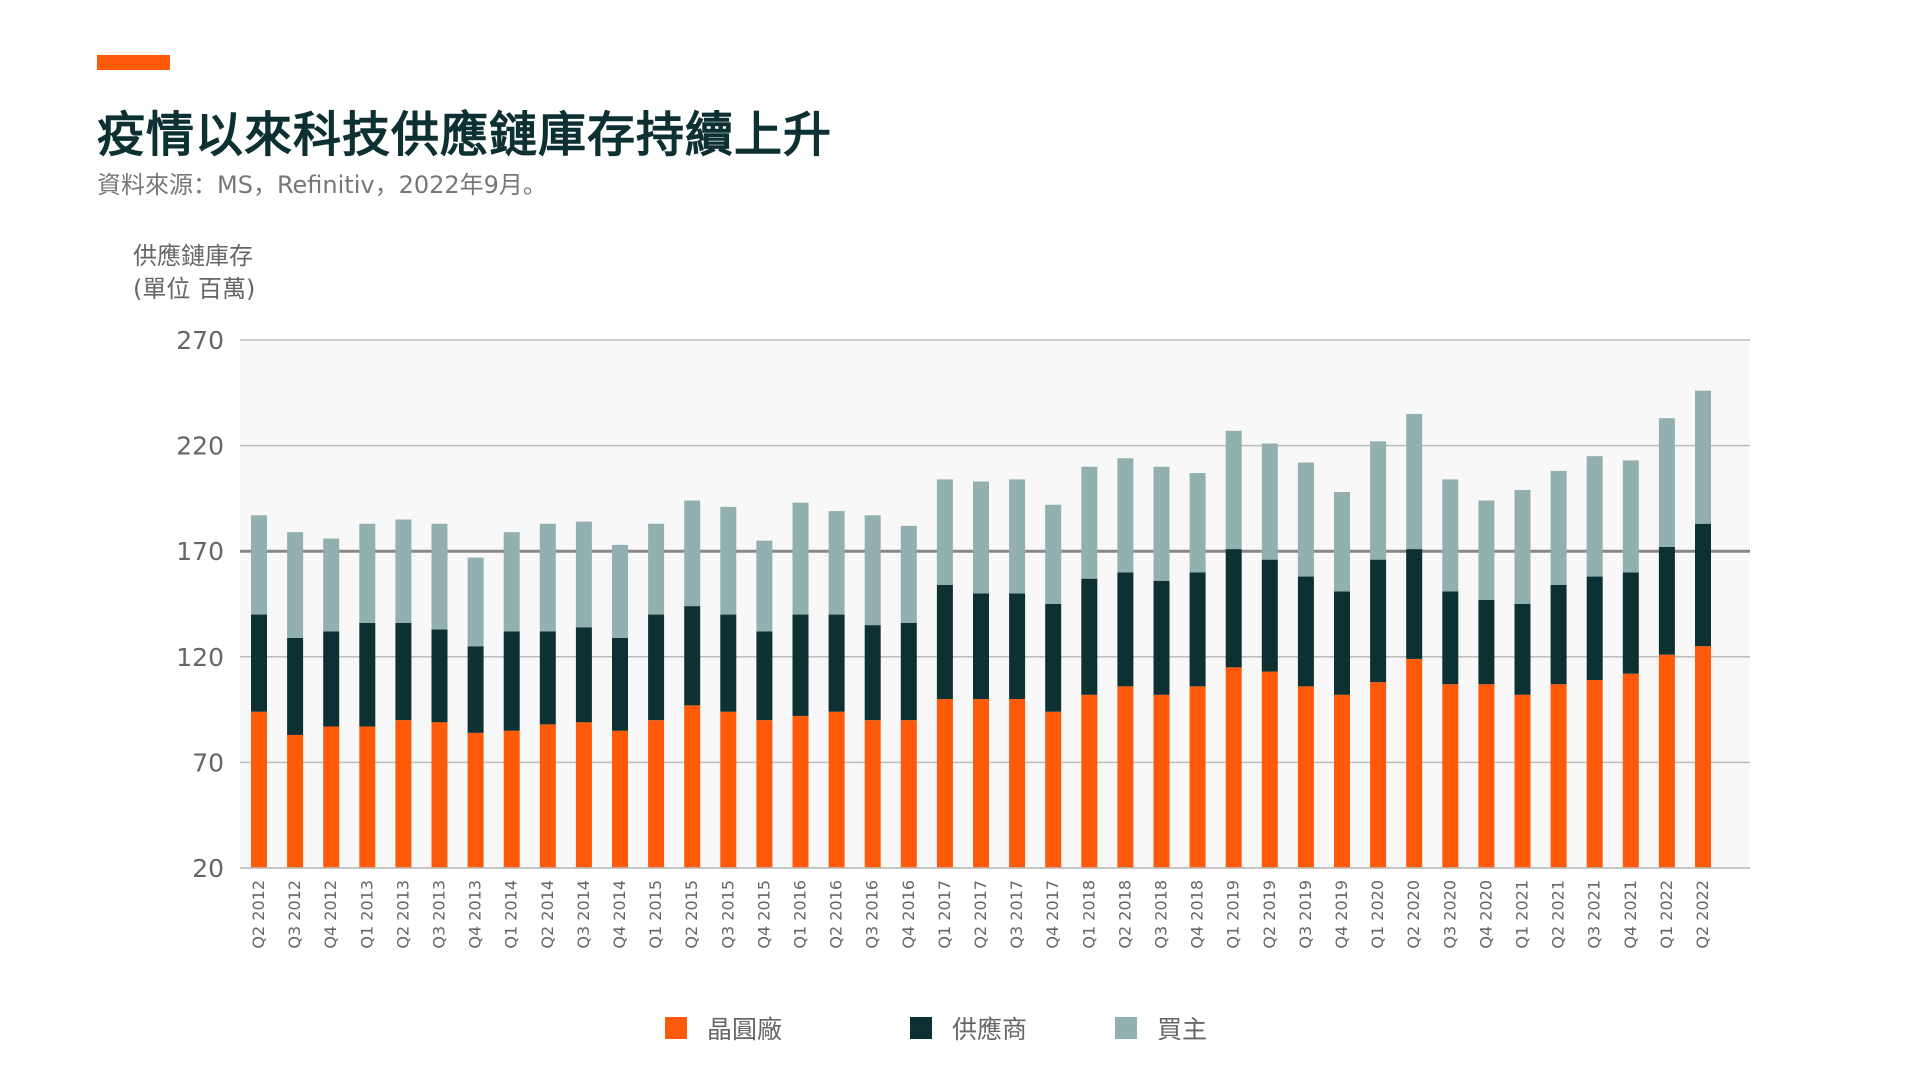 The height and width of the screenshot is (1080, 1920). Describe the element at coordinates (200, 340) in the screenshot. I see `y-tick-label: 270` at that location.